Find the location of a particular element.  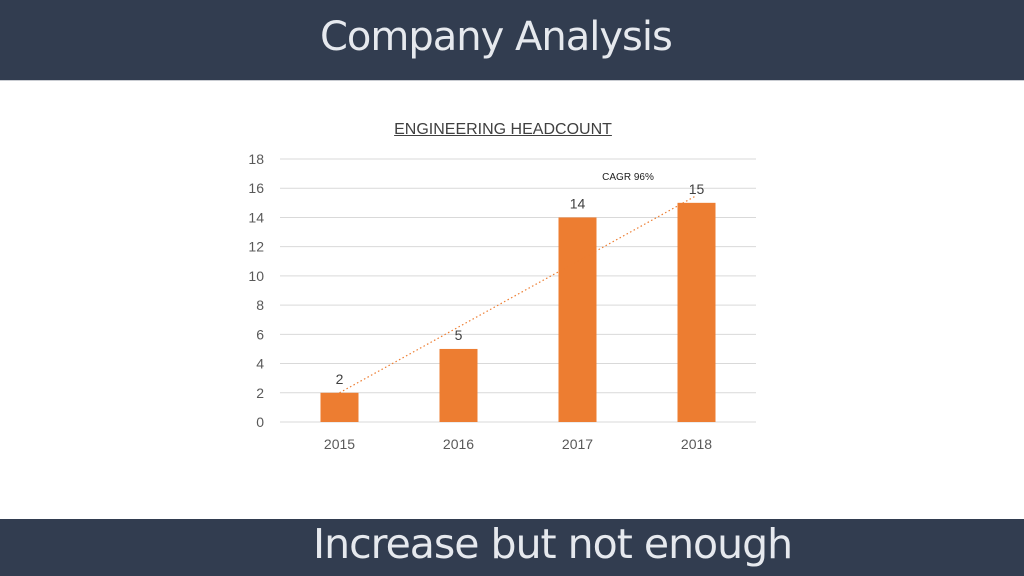

y-tick-label: 12 is located at coordinates (256, 247).